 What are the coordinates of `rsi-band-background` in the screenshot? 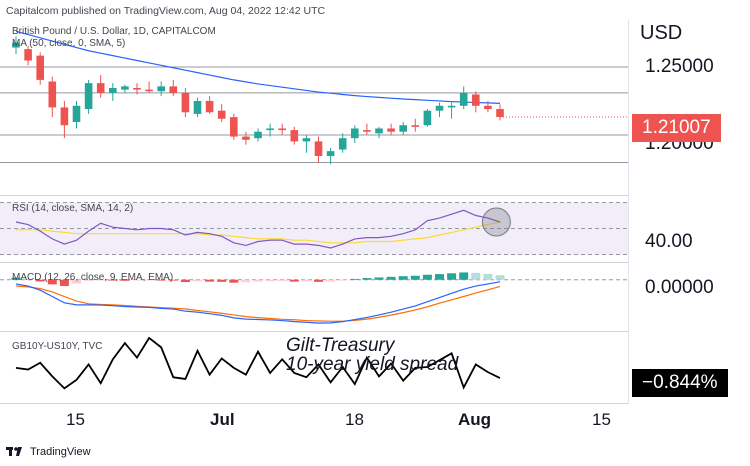 It's located at (314, 228).